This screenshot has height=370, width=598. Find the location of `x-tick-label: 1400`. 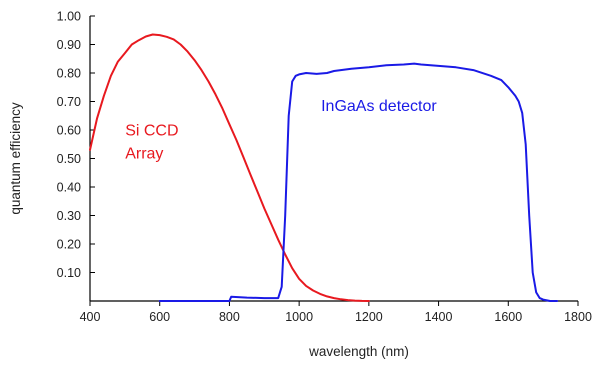

x-tick-label: 1400 is located at coordinates (439, 317).